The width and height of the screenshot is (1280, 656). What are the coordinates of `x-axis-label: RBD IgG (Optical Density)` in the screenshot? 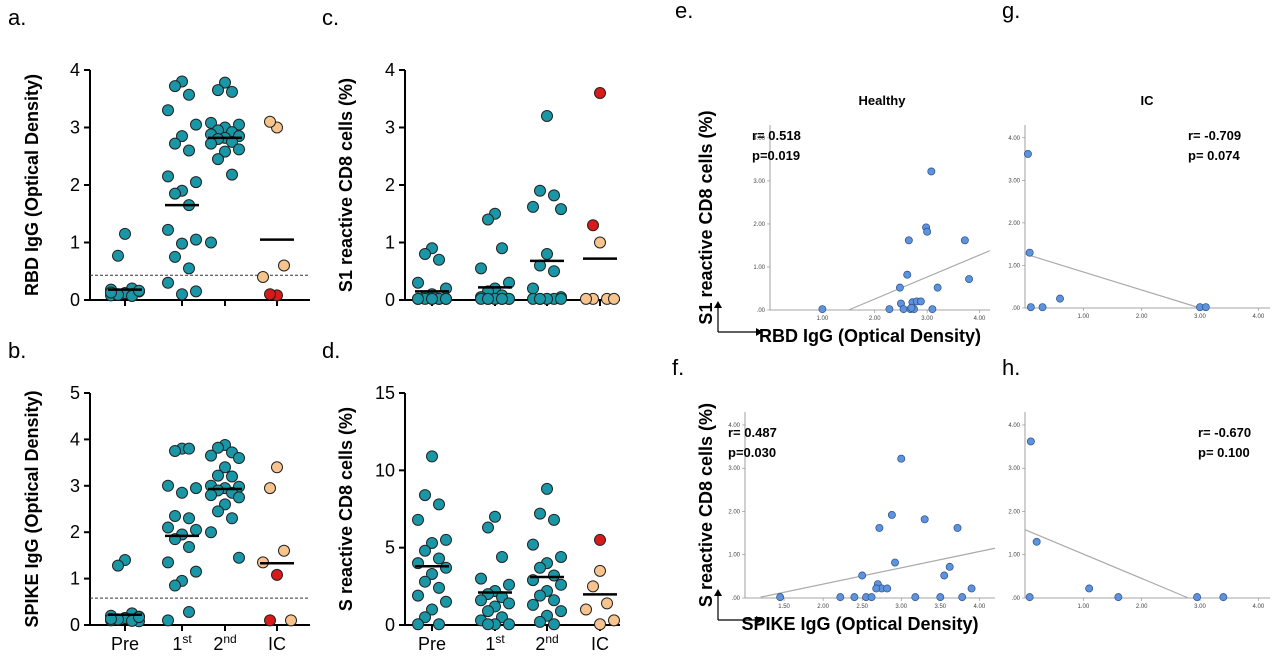 It's located at (870, 336).